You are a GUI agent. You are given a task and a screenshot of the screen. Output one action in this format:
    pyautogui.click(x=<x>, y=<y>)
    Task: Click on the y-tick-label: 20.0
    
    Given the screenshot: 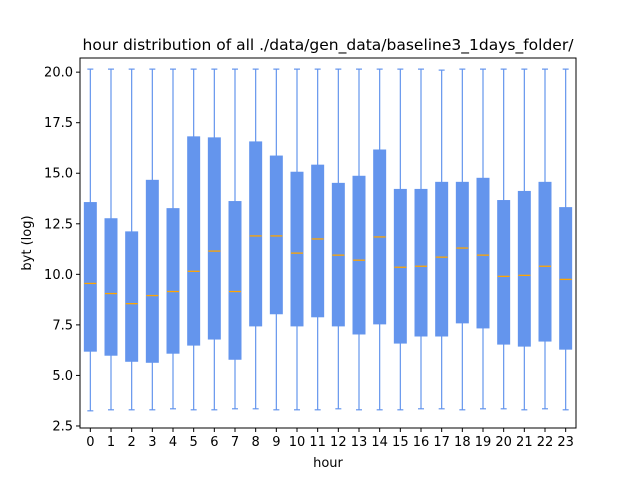 What is the action you would take?
    pyautogui.click(x=58, y=73)
    